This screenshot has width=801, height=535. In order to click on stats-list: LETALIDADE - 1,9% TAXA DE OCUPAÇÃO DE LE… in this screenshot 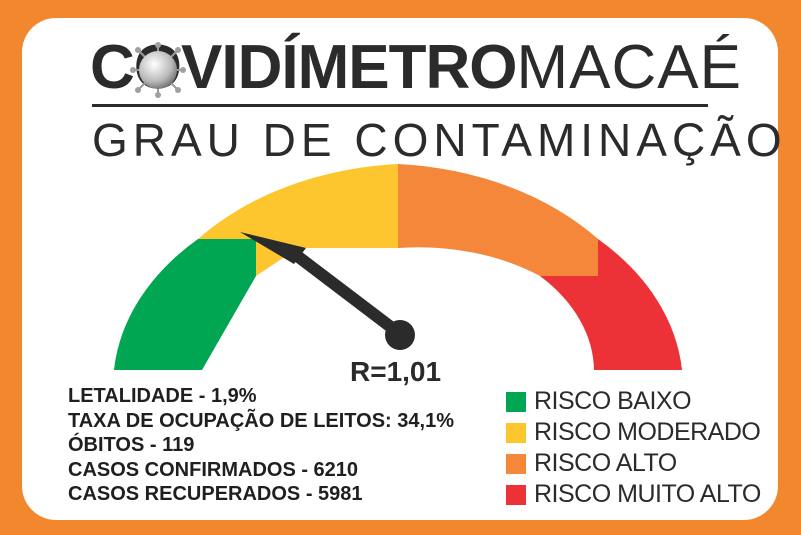, I will do `click(261, 445)`.